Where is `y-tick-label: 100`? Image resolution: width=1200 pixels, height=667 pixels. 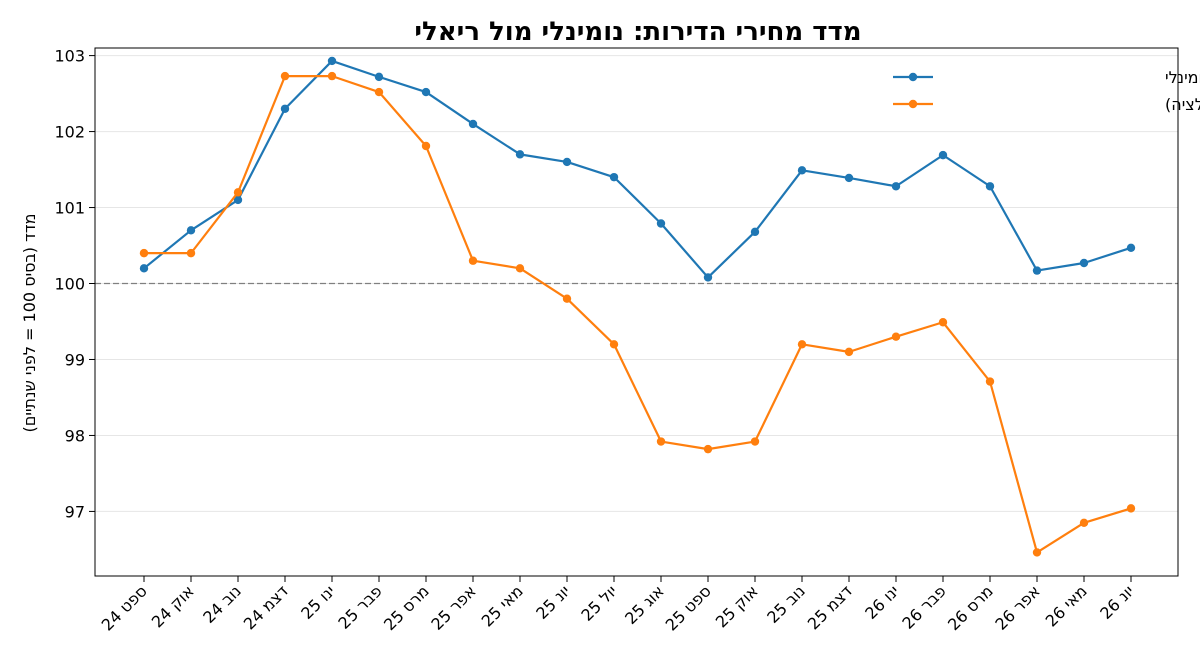 y-tick-label: 100 is located at coordinates (69, 284).